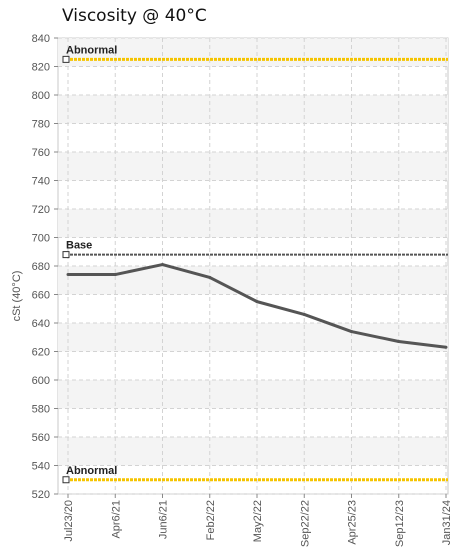 The image size is (454, 556). What do you see at coordinates (41, 495) in the screenshot?
I see `y-tick-label: 520` at bounding box center [41, 495].